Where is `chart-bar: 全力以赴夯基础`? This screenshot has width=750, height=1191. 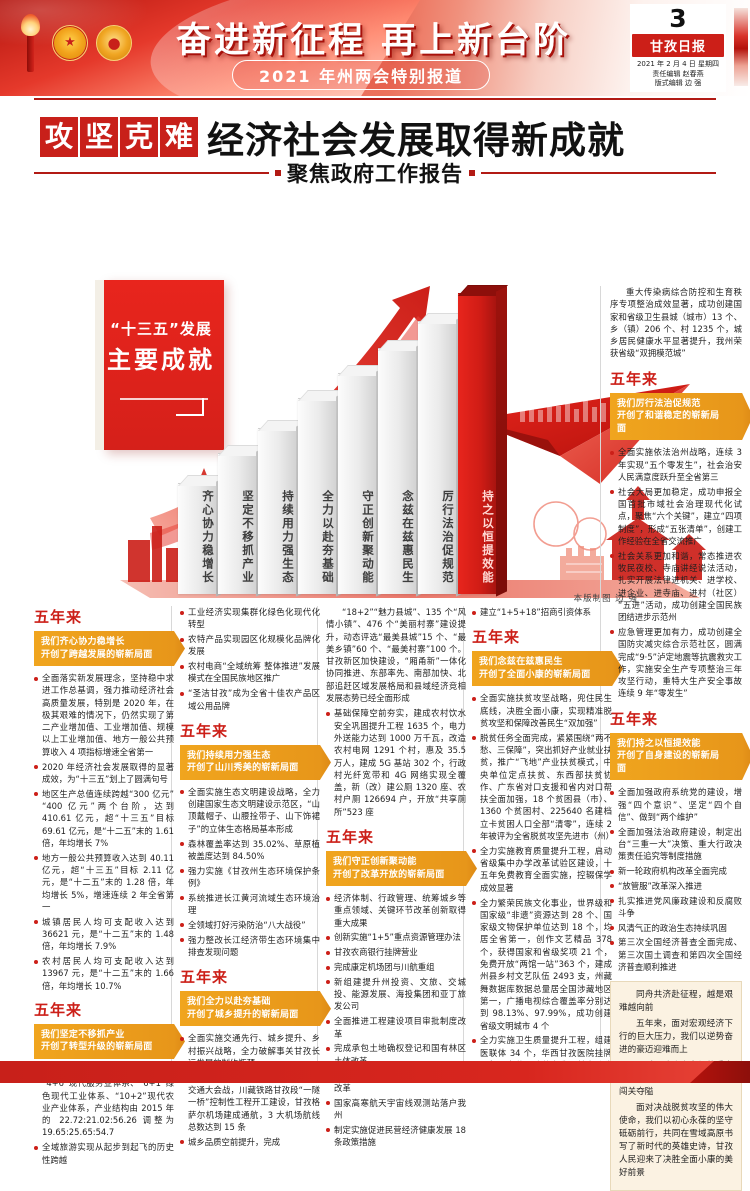
chart-bar: 全力以赴夯基础 is located at coordinates (323, 493).